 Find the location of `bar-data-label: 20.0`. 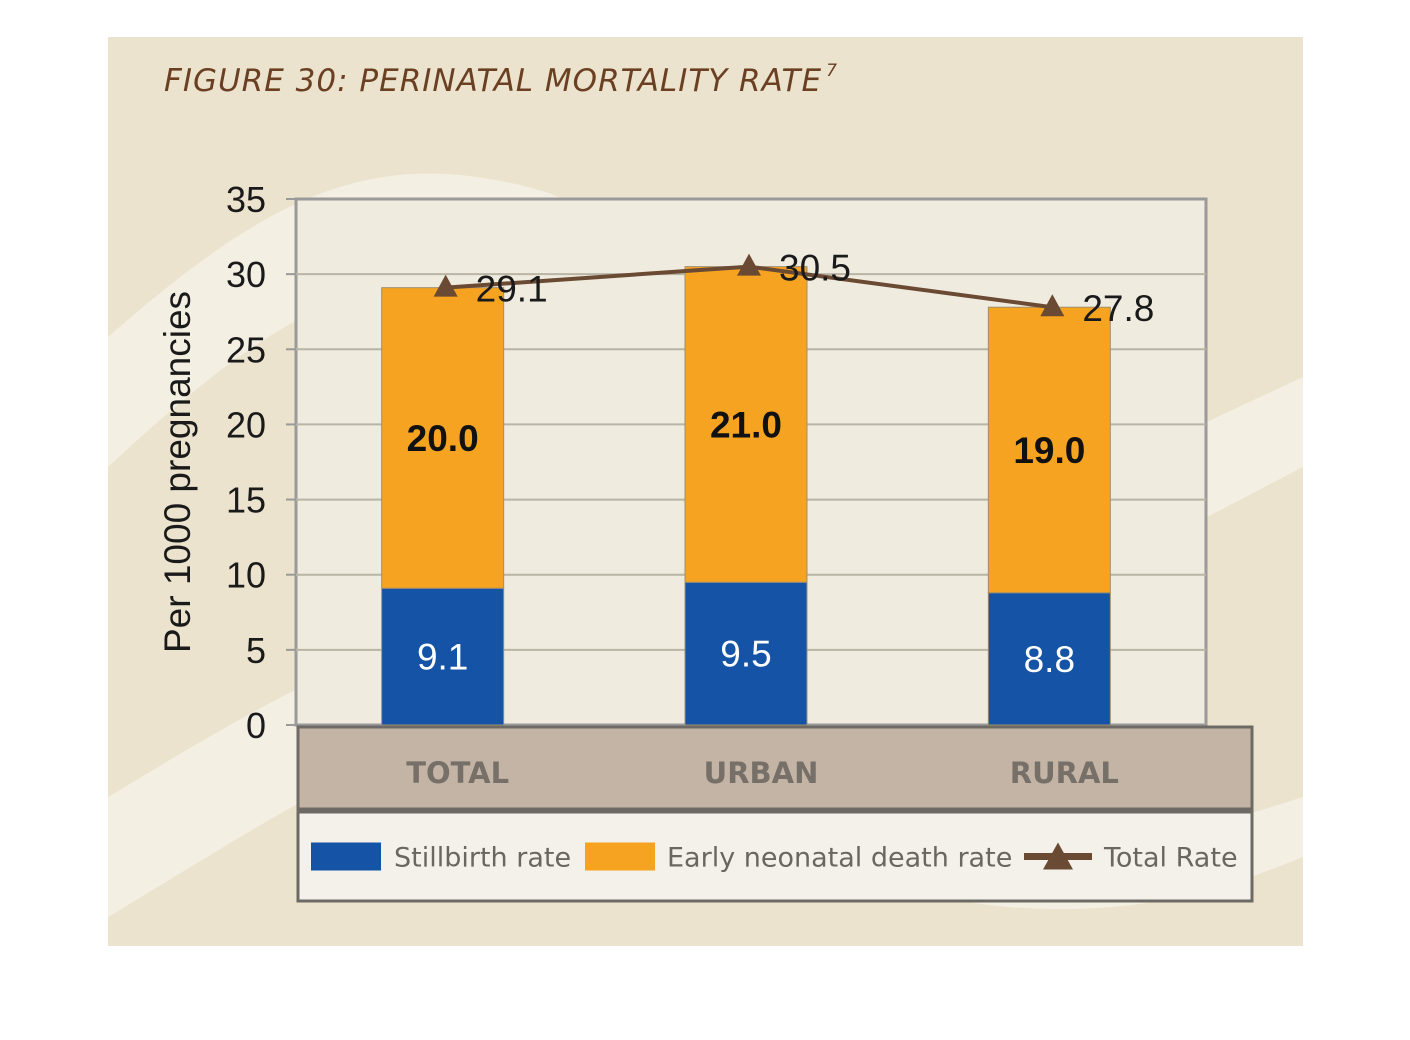

bar-data-label: 20.0 is located at coordinates (443, 438).